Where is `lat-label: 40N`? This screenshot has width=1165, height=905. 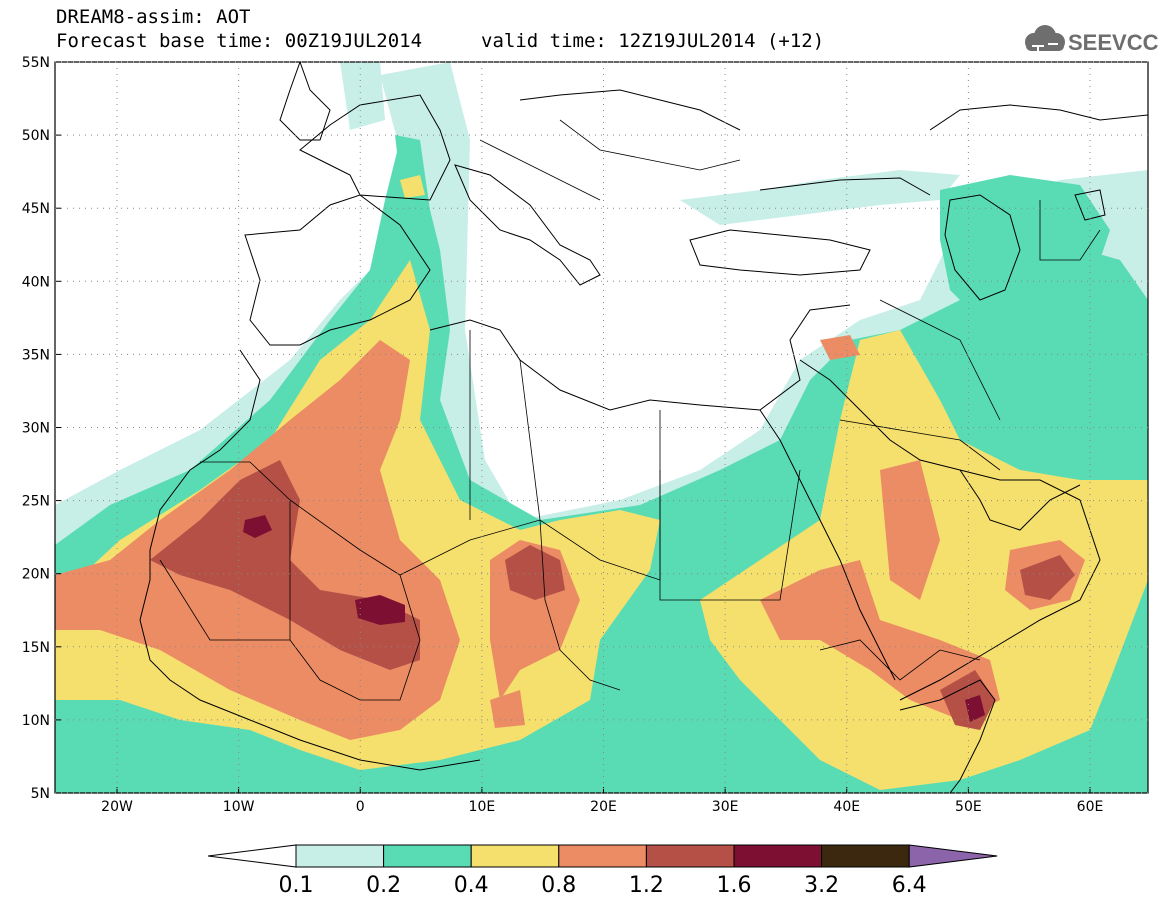
lat-label: 40N is located at coordinates (36, 282).